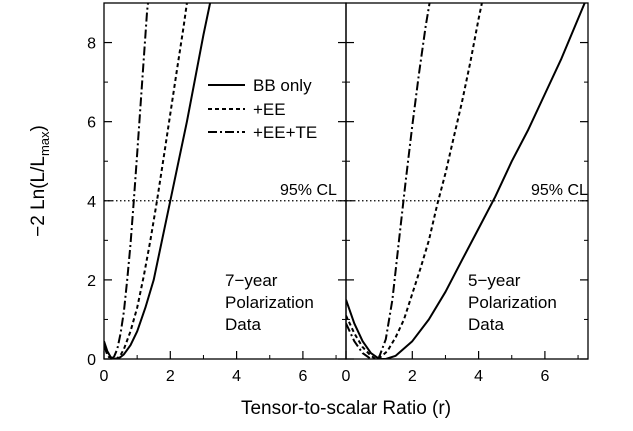 The width and height of the screenshot is (633, 431). Describe the element at coordinates (91, 123) in the screenshot. I see `y-tick-label: 6` at that location.